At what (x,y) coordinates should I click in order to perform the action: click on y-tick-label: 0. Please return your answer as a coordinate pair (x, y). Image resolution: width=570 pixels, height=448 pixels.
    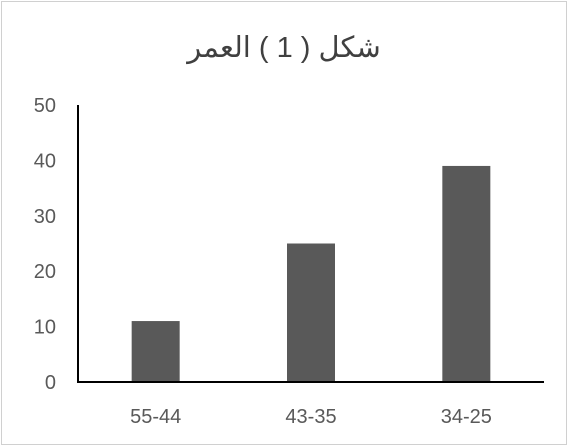
    Looking at the image, I should click on (50, 383).